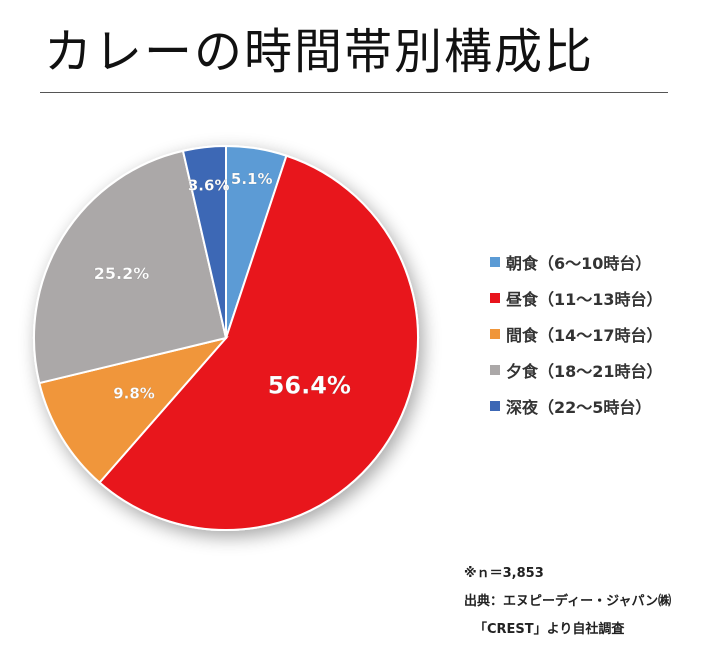 This screenshot has height=671, width=720. I want to click on legend-label: 深夜（22～5時台）, so click(579, 407).